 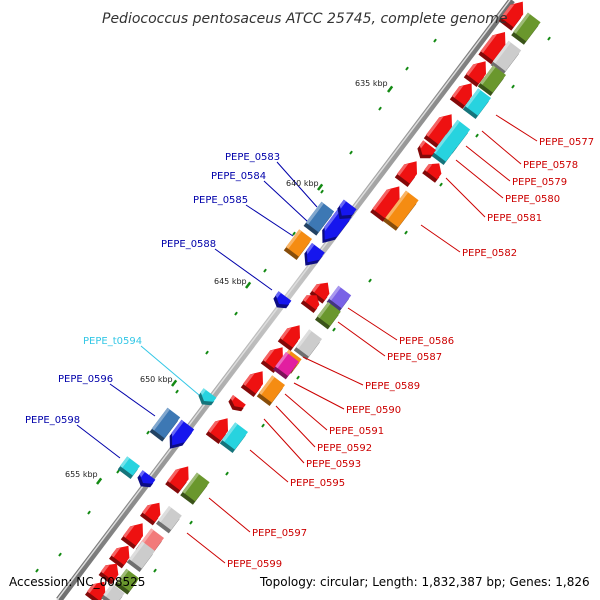 I want to click on scale-label: 645 kbp, so click(x=230, y=281).